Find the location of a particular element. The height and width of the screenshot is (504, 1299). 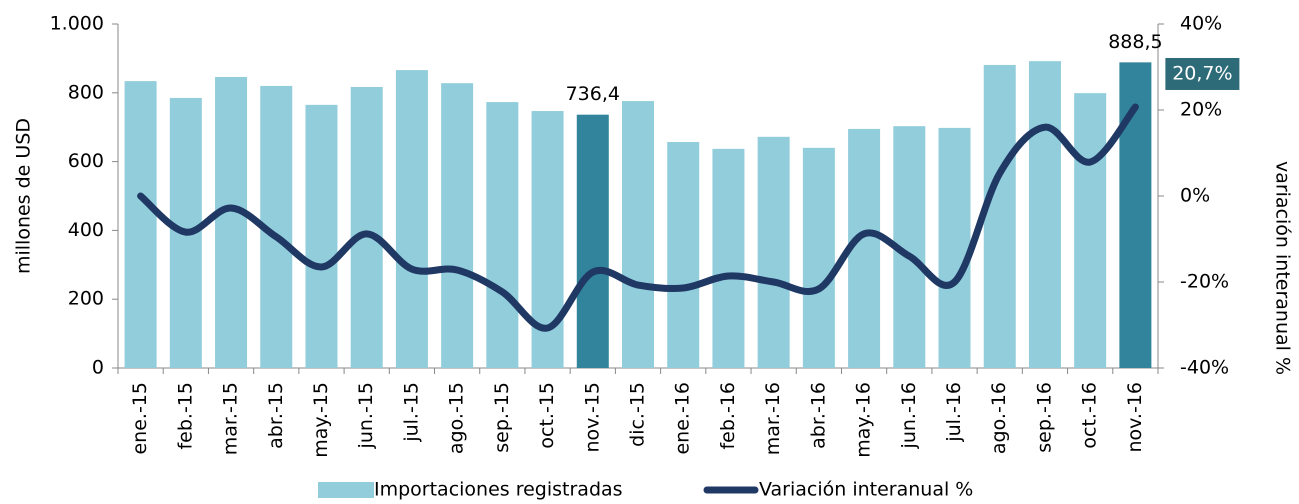

x-tick-label: jul.-15 is located at coordinates (411, 412).